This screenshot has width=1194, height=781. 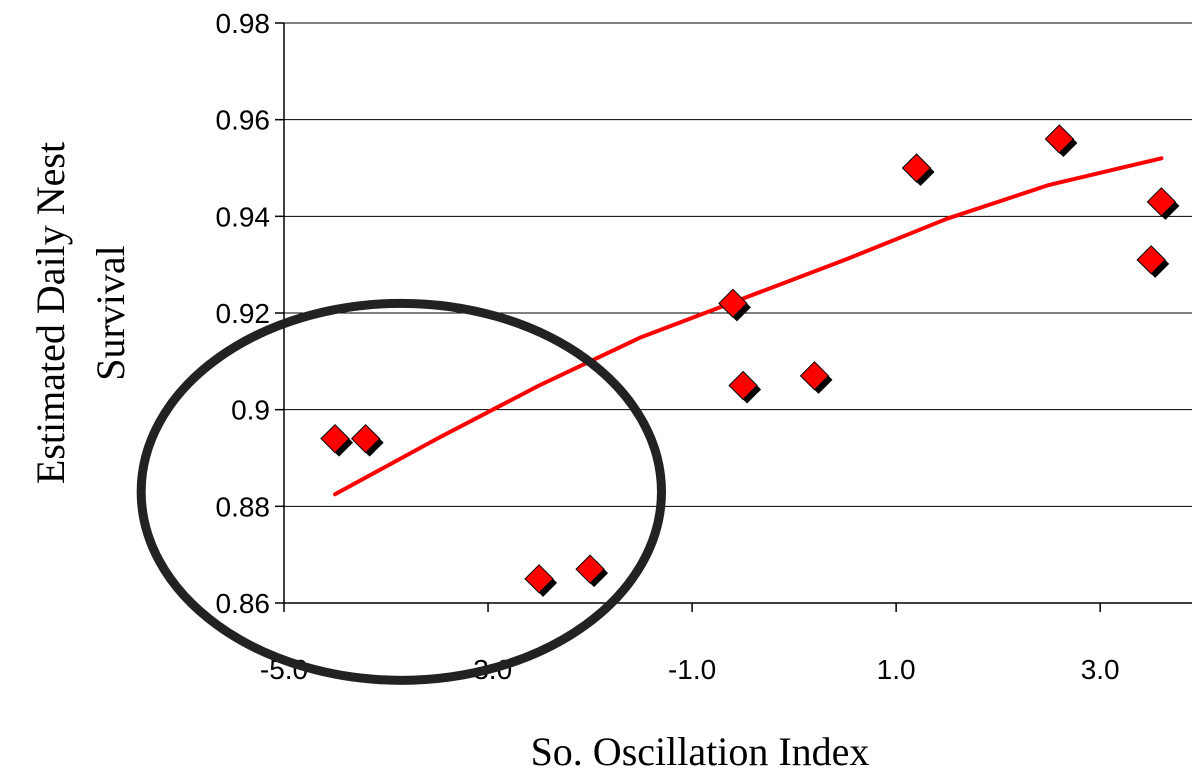 What do you see at coordinates (110, 313) in the screenshot?
I see `y-axis-title-line-2: Survival` at bounding box center [110, 313].